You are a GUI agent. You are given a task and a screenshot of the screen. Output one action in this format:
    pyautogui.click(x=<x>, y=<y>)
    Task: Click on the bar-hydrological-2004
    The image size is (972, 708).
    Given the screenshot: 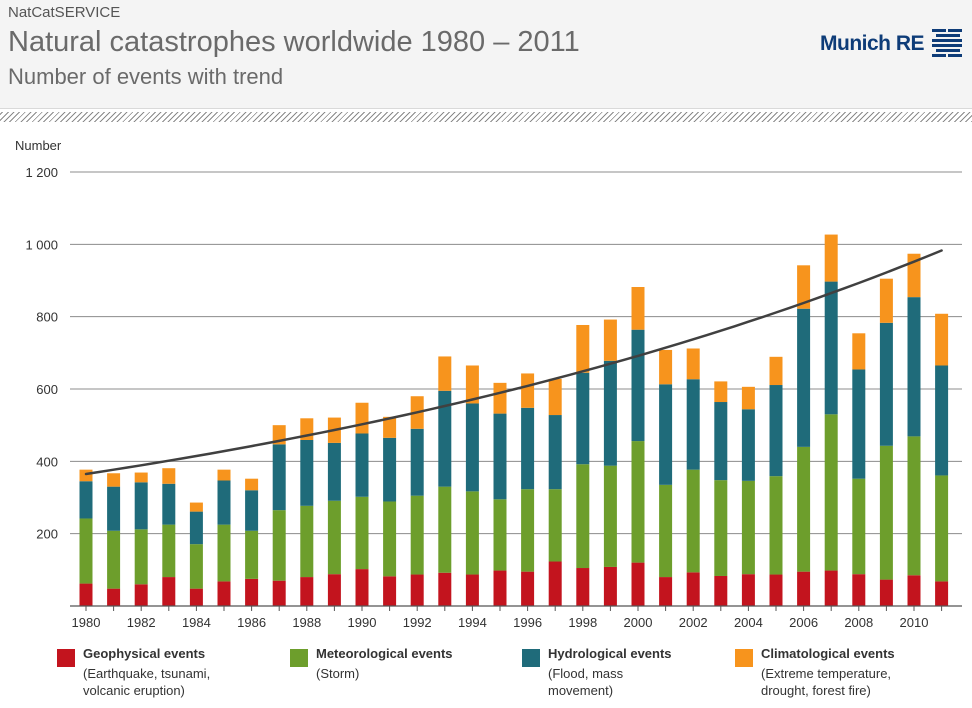 What is the action you would take?
    pyautogui.click(x=748, y=445)
    